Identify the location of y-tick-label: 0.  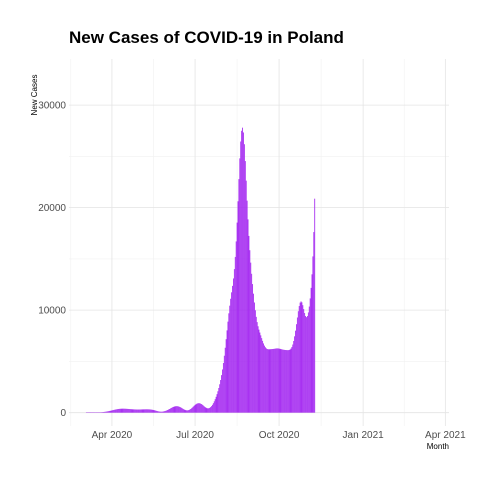
(63, 413).